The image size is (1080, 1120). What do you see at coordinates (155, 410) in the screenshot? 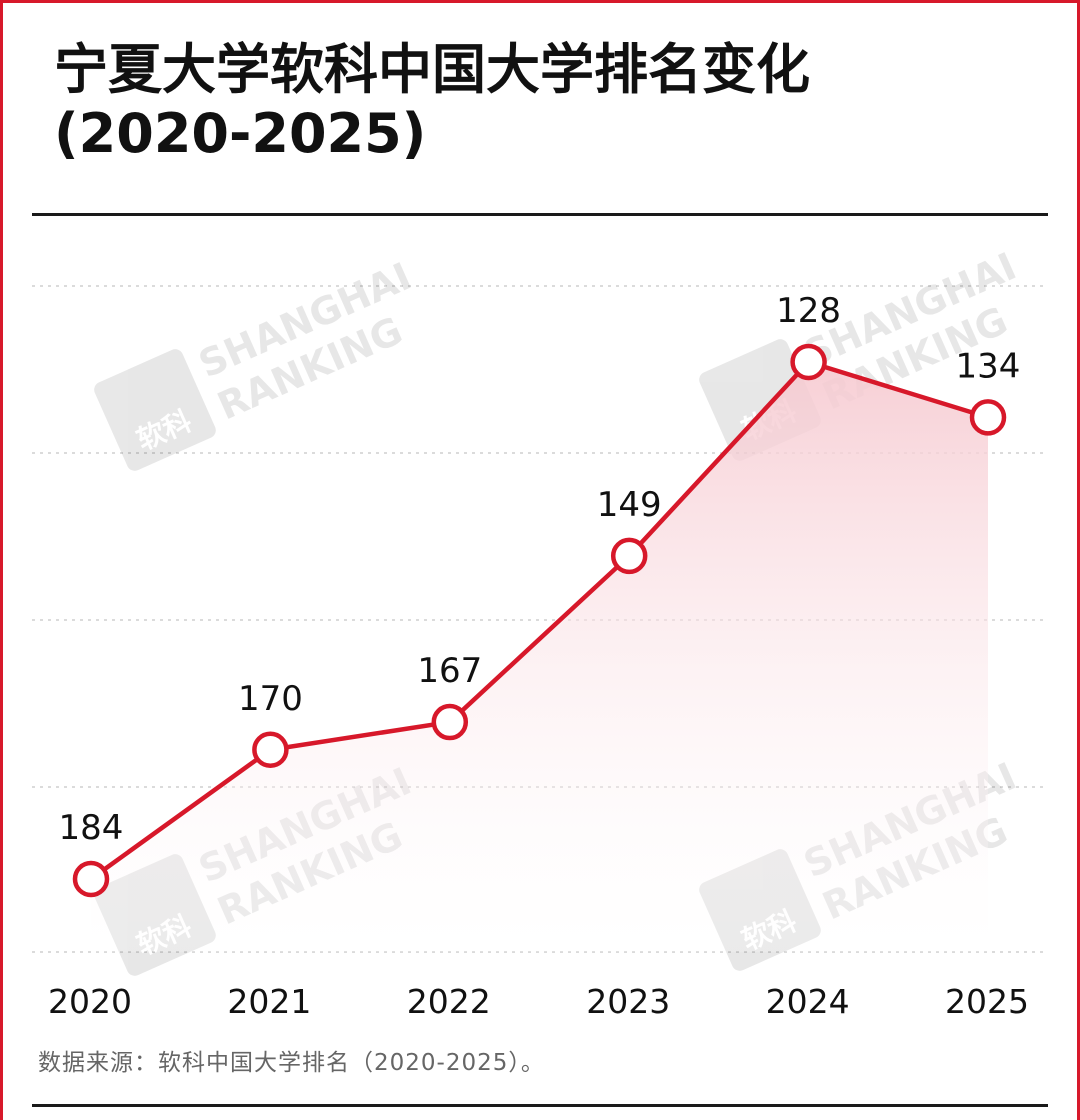
I see `watermark-logo-icon` at bounding box center [155, 410].